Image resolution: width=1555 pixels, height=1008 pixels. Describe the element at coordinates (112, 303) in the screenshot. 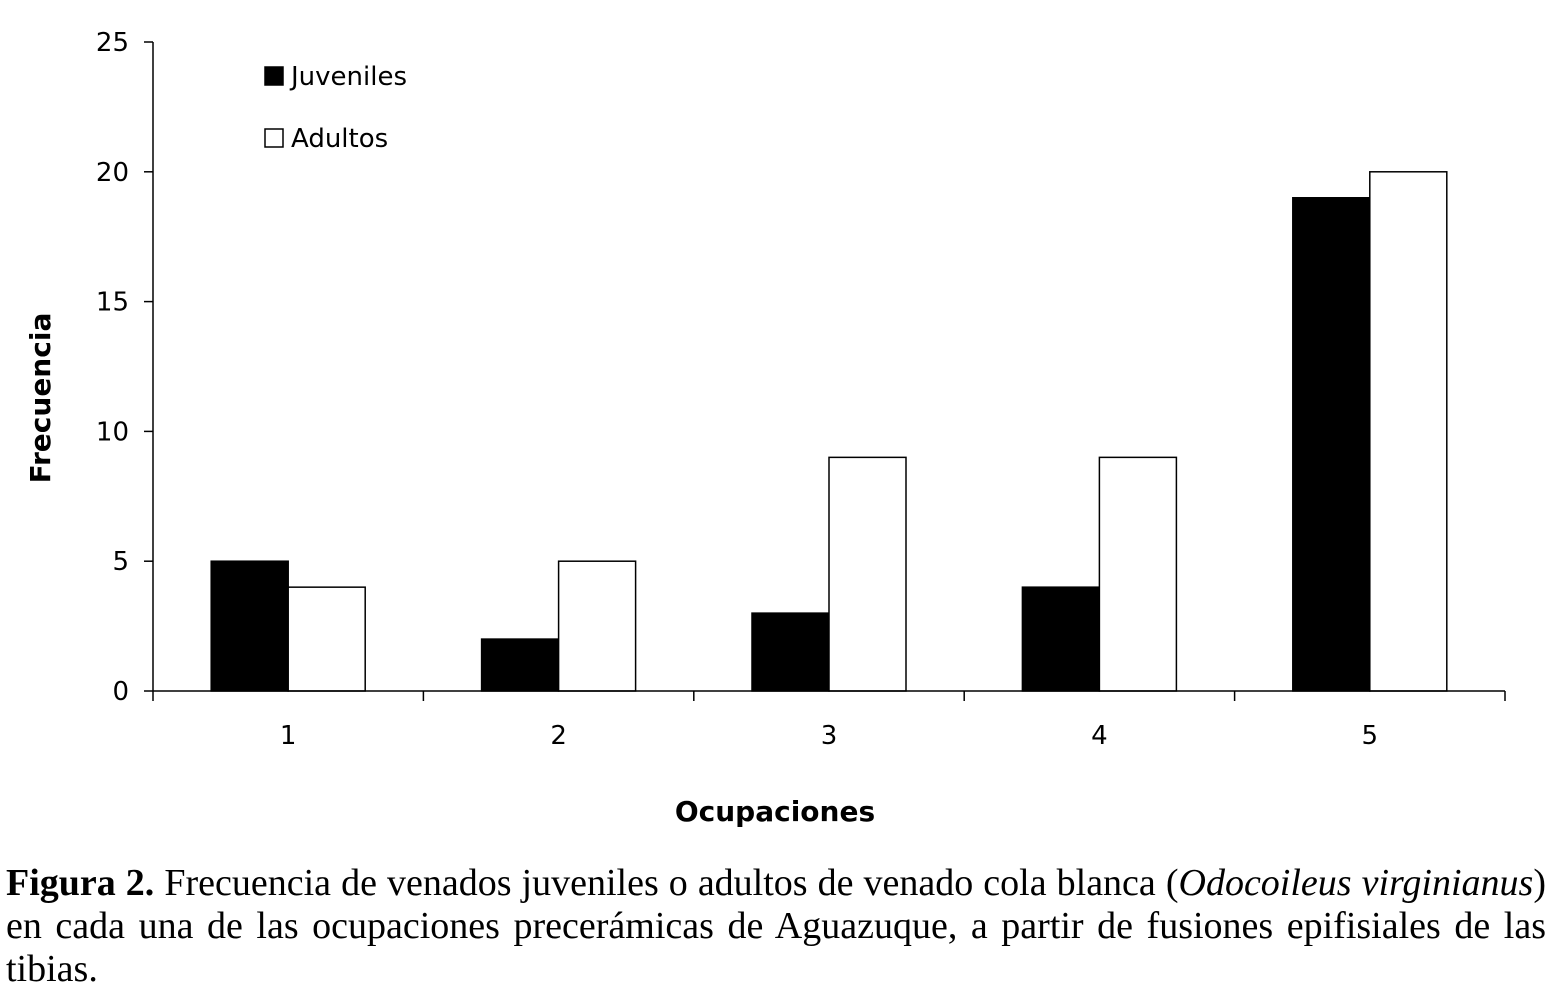

I see `y-tick-label: 15` at that location.